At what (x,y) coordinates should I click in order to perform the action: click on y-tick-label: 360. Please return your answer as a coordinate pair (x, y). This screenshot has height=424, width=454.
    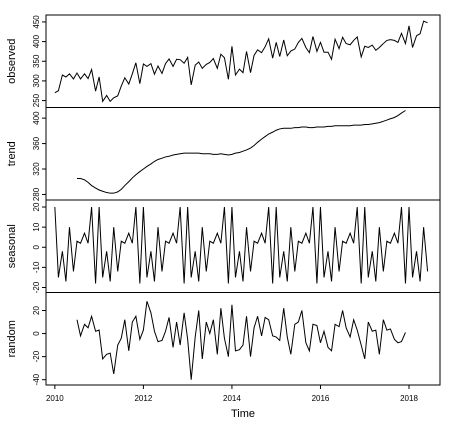
    Looking at the image, I should click on (36, 143).